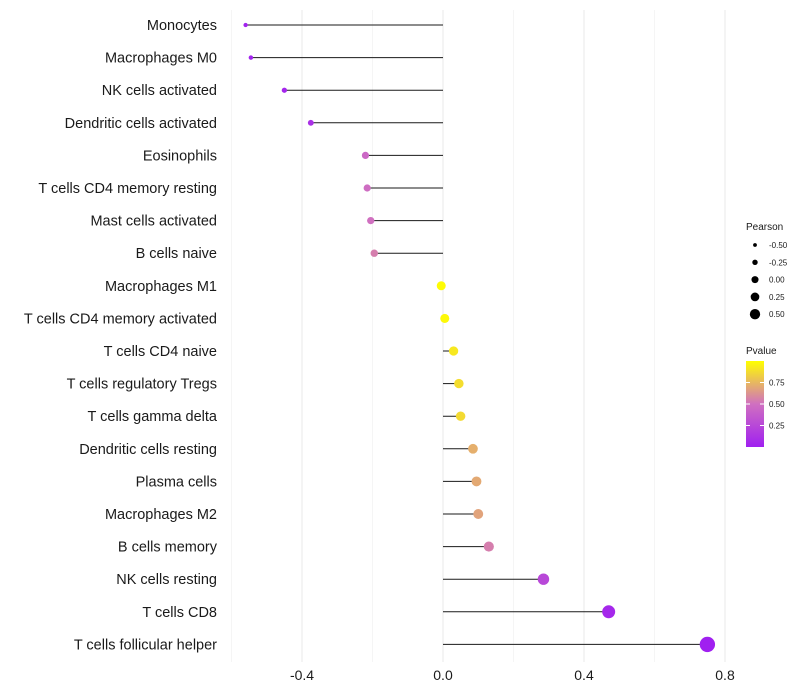 The width and height of the screenshot is (800, 700). Describe the element at coordinates (160, 352) in the screenshot. I see `y-axis-label: T cells CD4 naive` at that location.